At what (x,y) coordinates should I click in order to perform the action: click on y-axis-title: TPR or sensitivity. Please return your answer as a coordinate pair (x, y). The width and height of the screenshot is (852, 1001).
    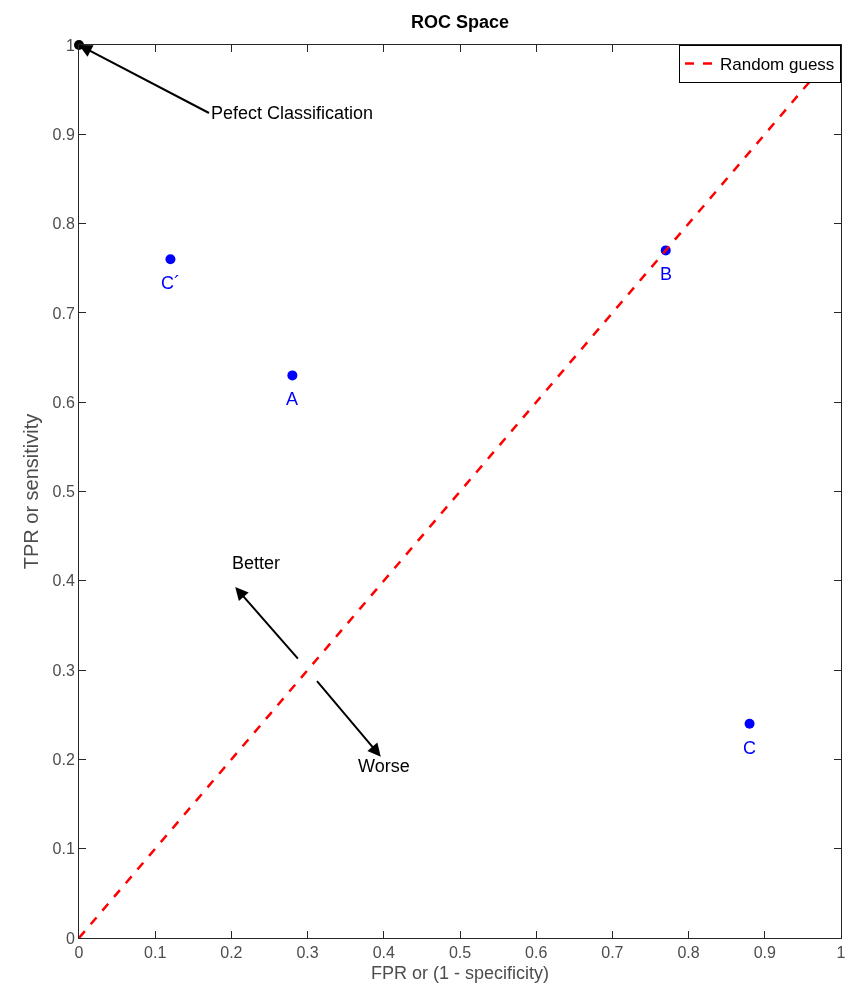
    Looking at the image, I should click on (31, 491).